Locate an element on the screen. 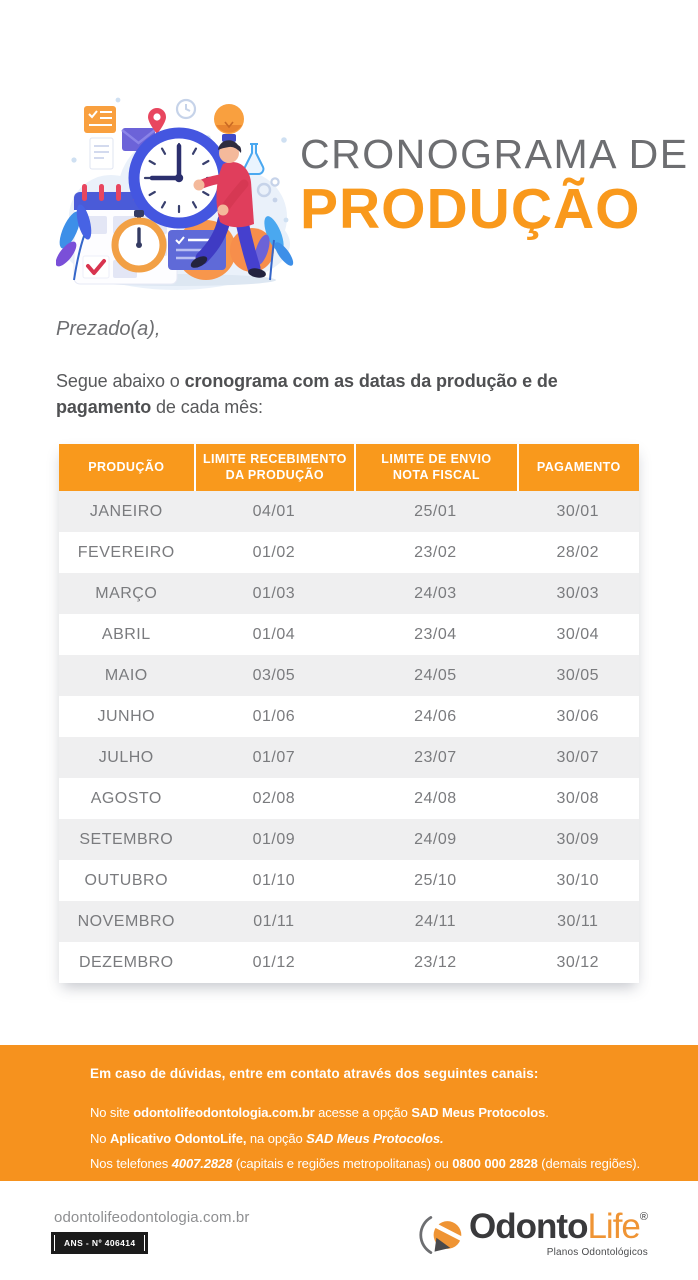 The image size is (698, 1280). checkmark-icon is located at coordinates (96, 267).